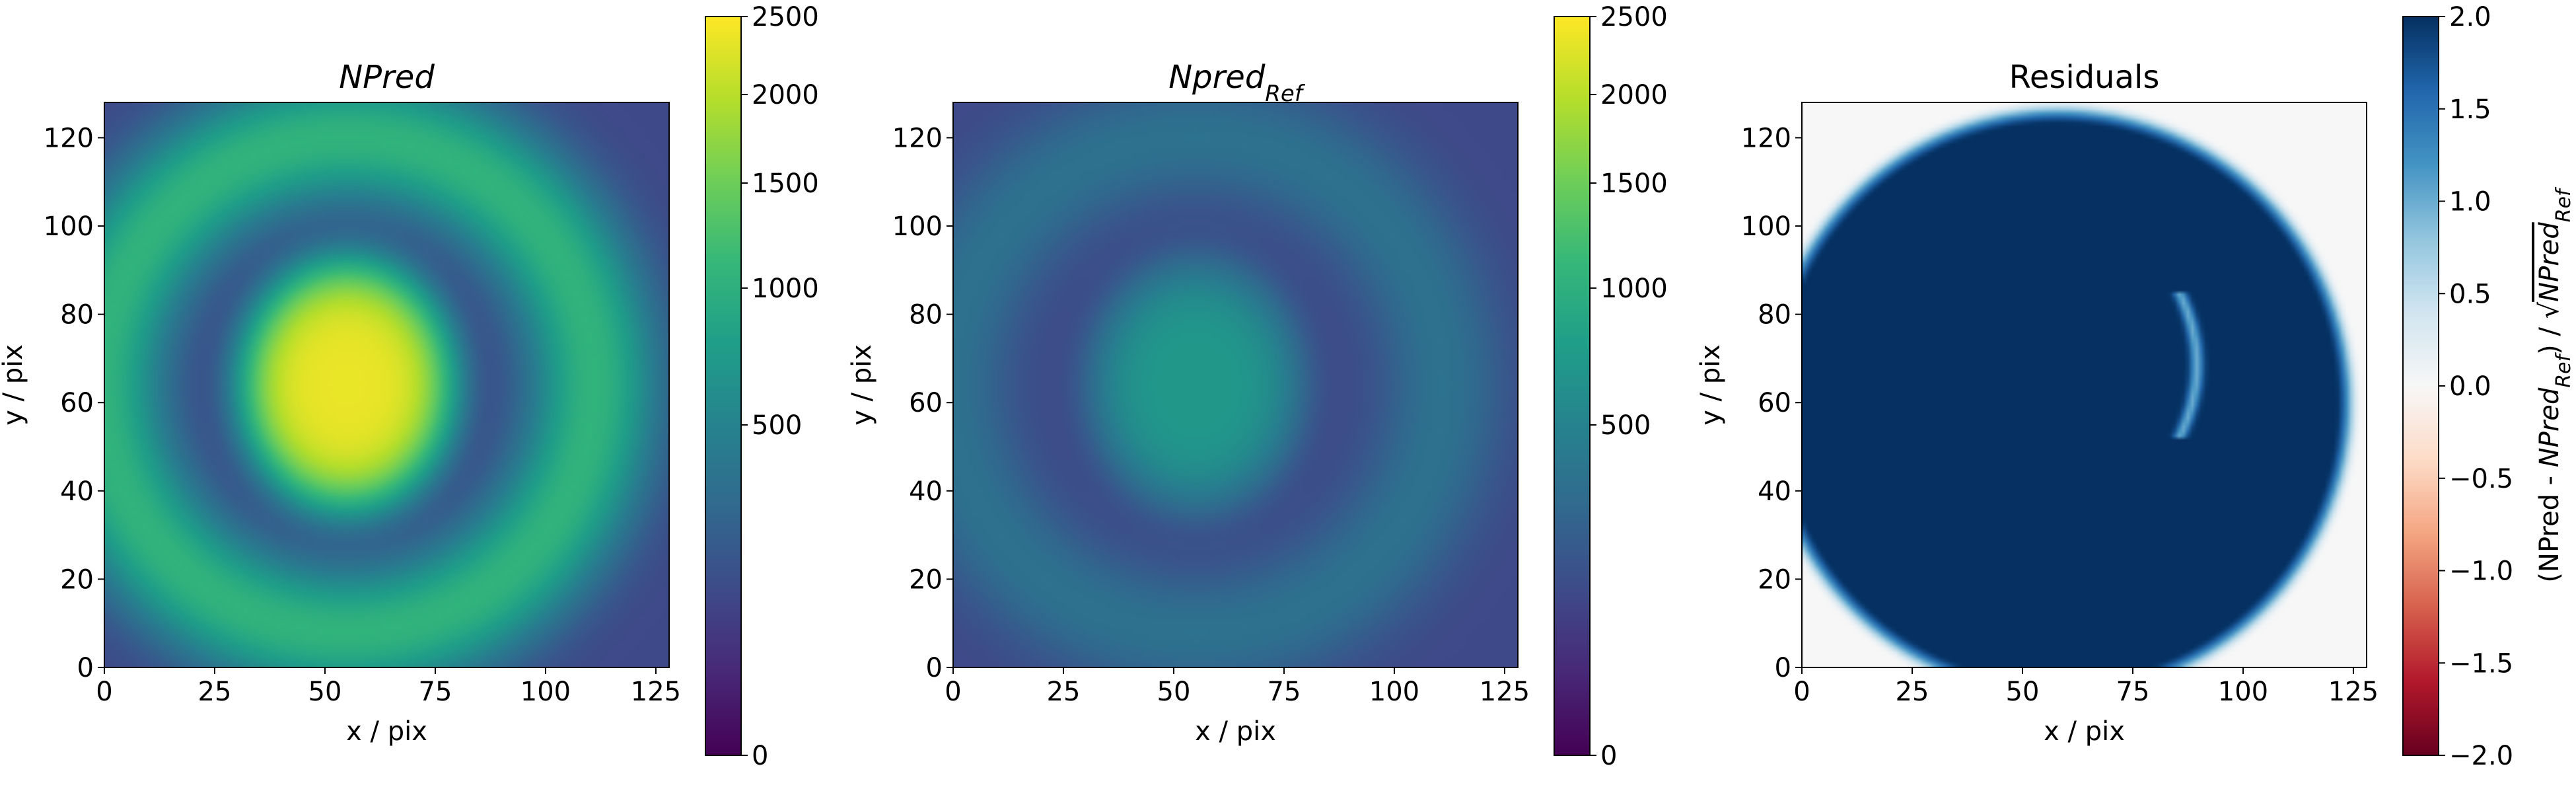 The width and height of the screenshot is (2576, 793). Describe the element at coordinates (2481, 664) in the screenshot. I see `colorbar-tick-label: −1.5` at that location.